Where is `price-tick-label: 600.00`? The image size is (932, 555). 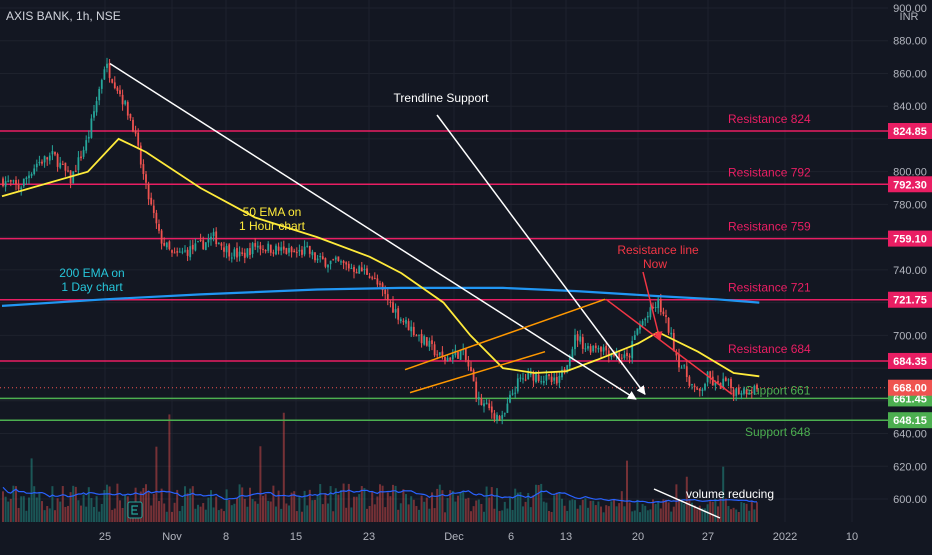 price-tick-label: 600.00 is located at coordinates (910, 500).